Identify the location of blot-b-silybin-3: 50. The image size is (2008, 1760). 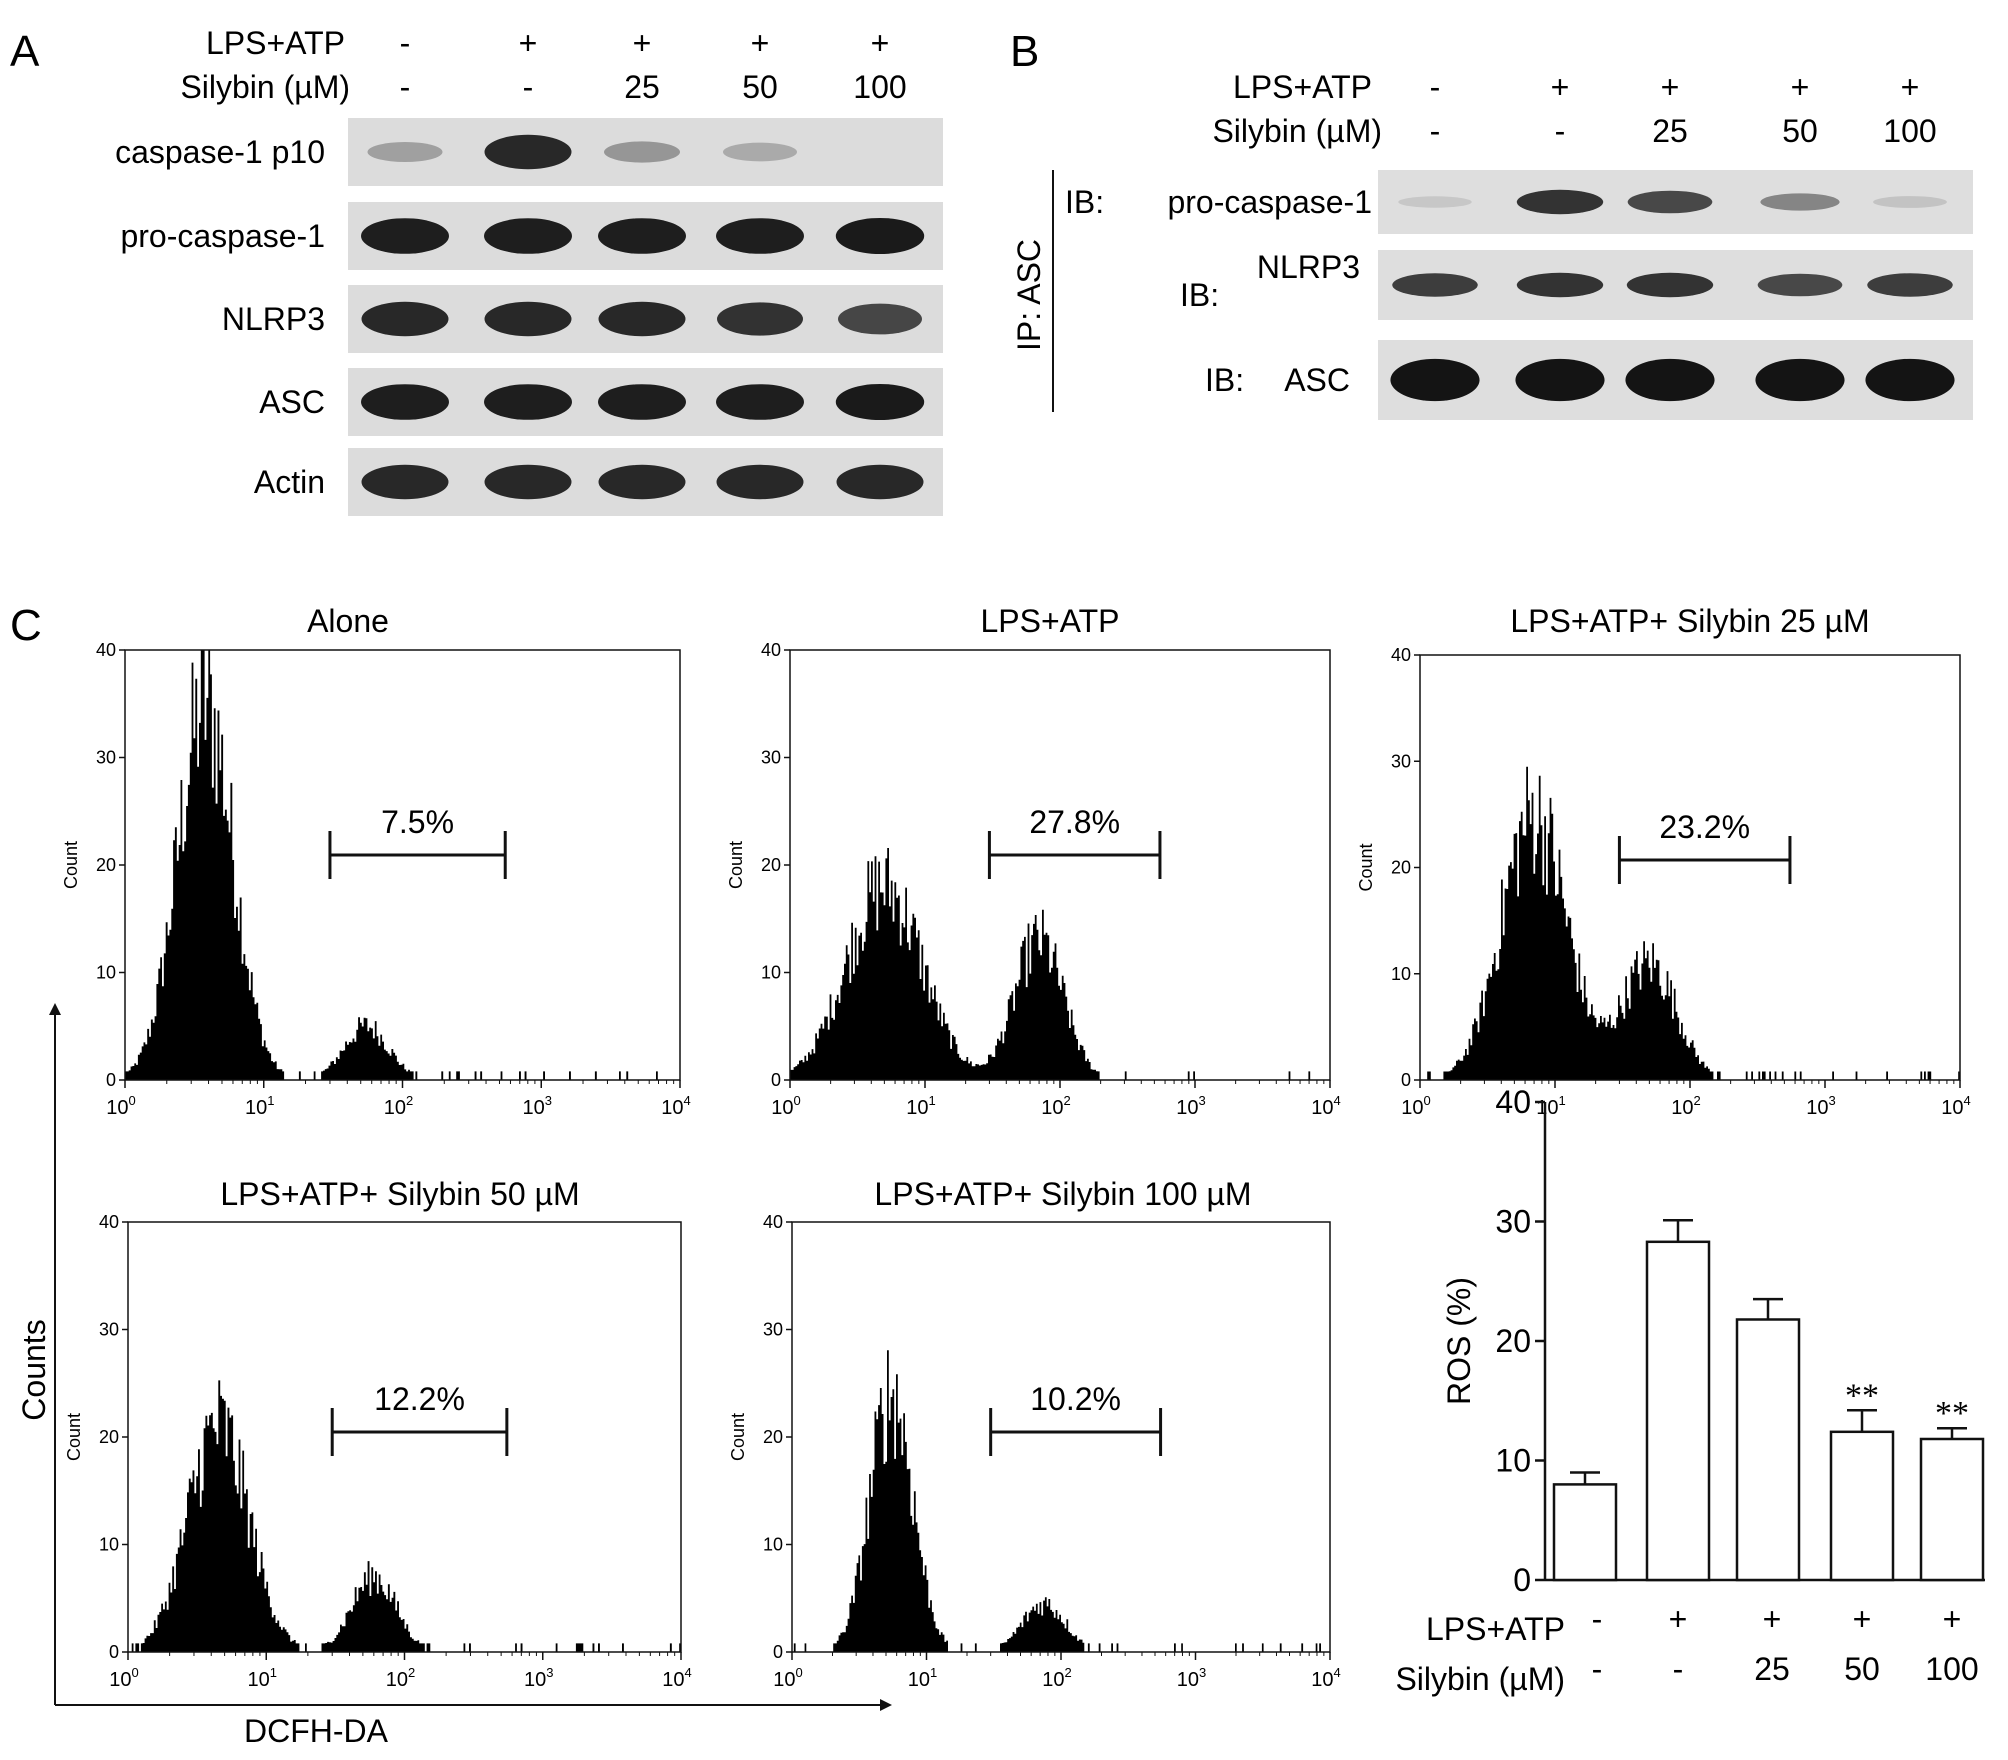
(1800, 131).